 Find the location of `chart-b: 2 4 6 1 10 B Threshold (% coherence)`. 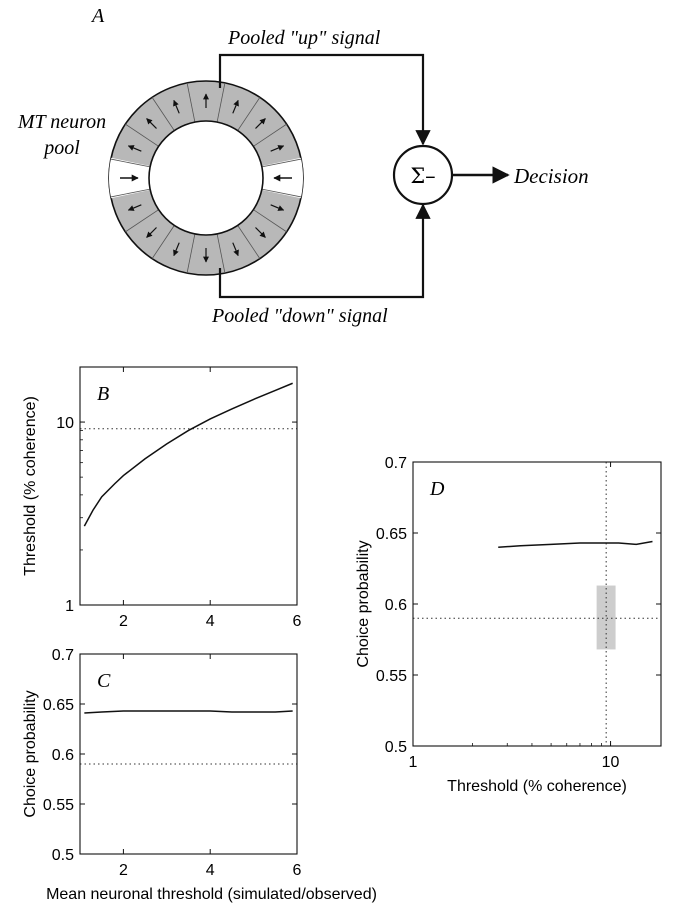

chart-b: 2 4 6 1 10 B Threshold (% coherence) is located at coordinates (162, 498).